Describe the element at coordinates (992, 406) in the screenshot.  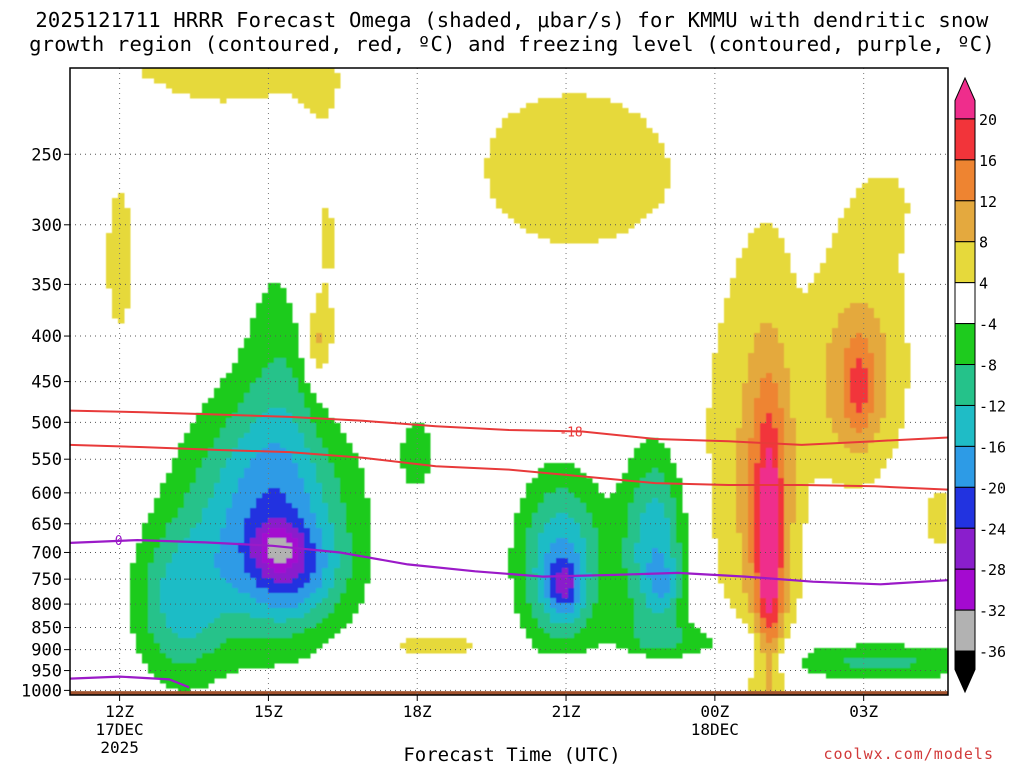
I see `colorbar-label: -12` at that location.